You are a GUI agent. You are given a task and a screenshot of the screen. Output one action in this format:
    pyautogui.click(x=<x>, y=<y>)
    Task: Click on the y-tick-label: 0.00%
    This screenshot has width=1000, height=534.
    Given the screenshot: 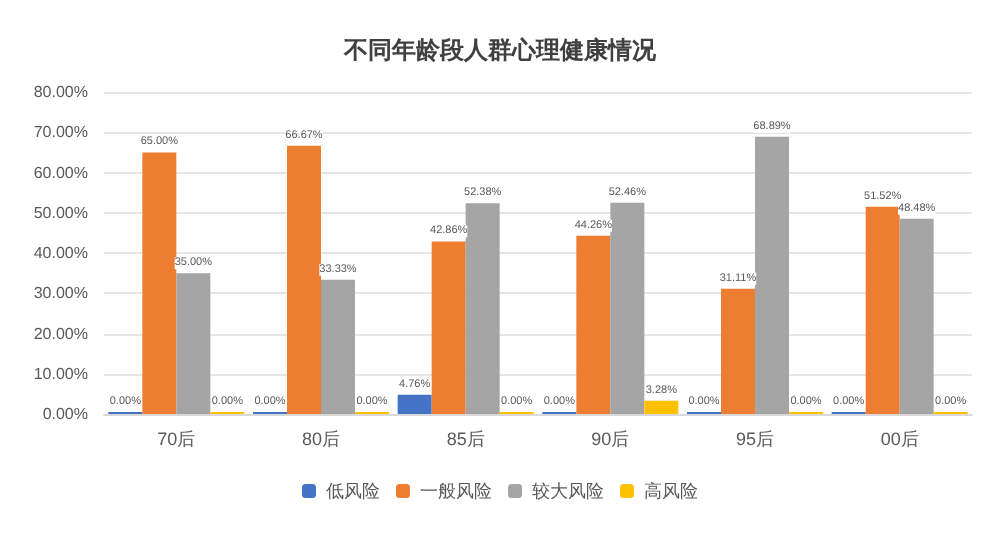 What is the action you would take?
    pyautogui.click(x=65, y=414)
    